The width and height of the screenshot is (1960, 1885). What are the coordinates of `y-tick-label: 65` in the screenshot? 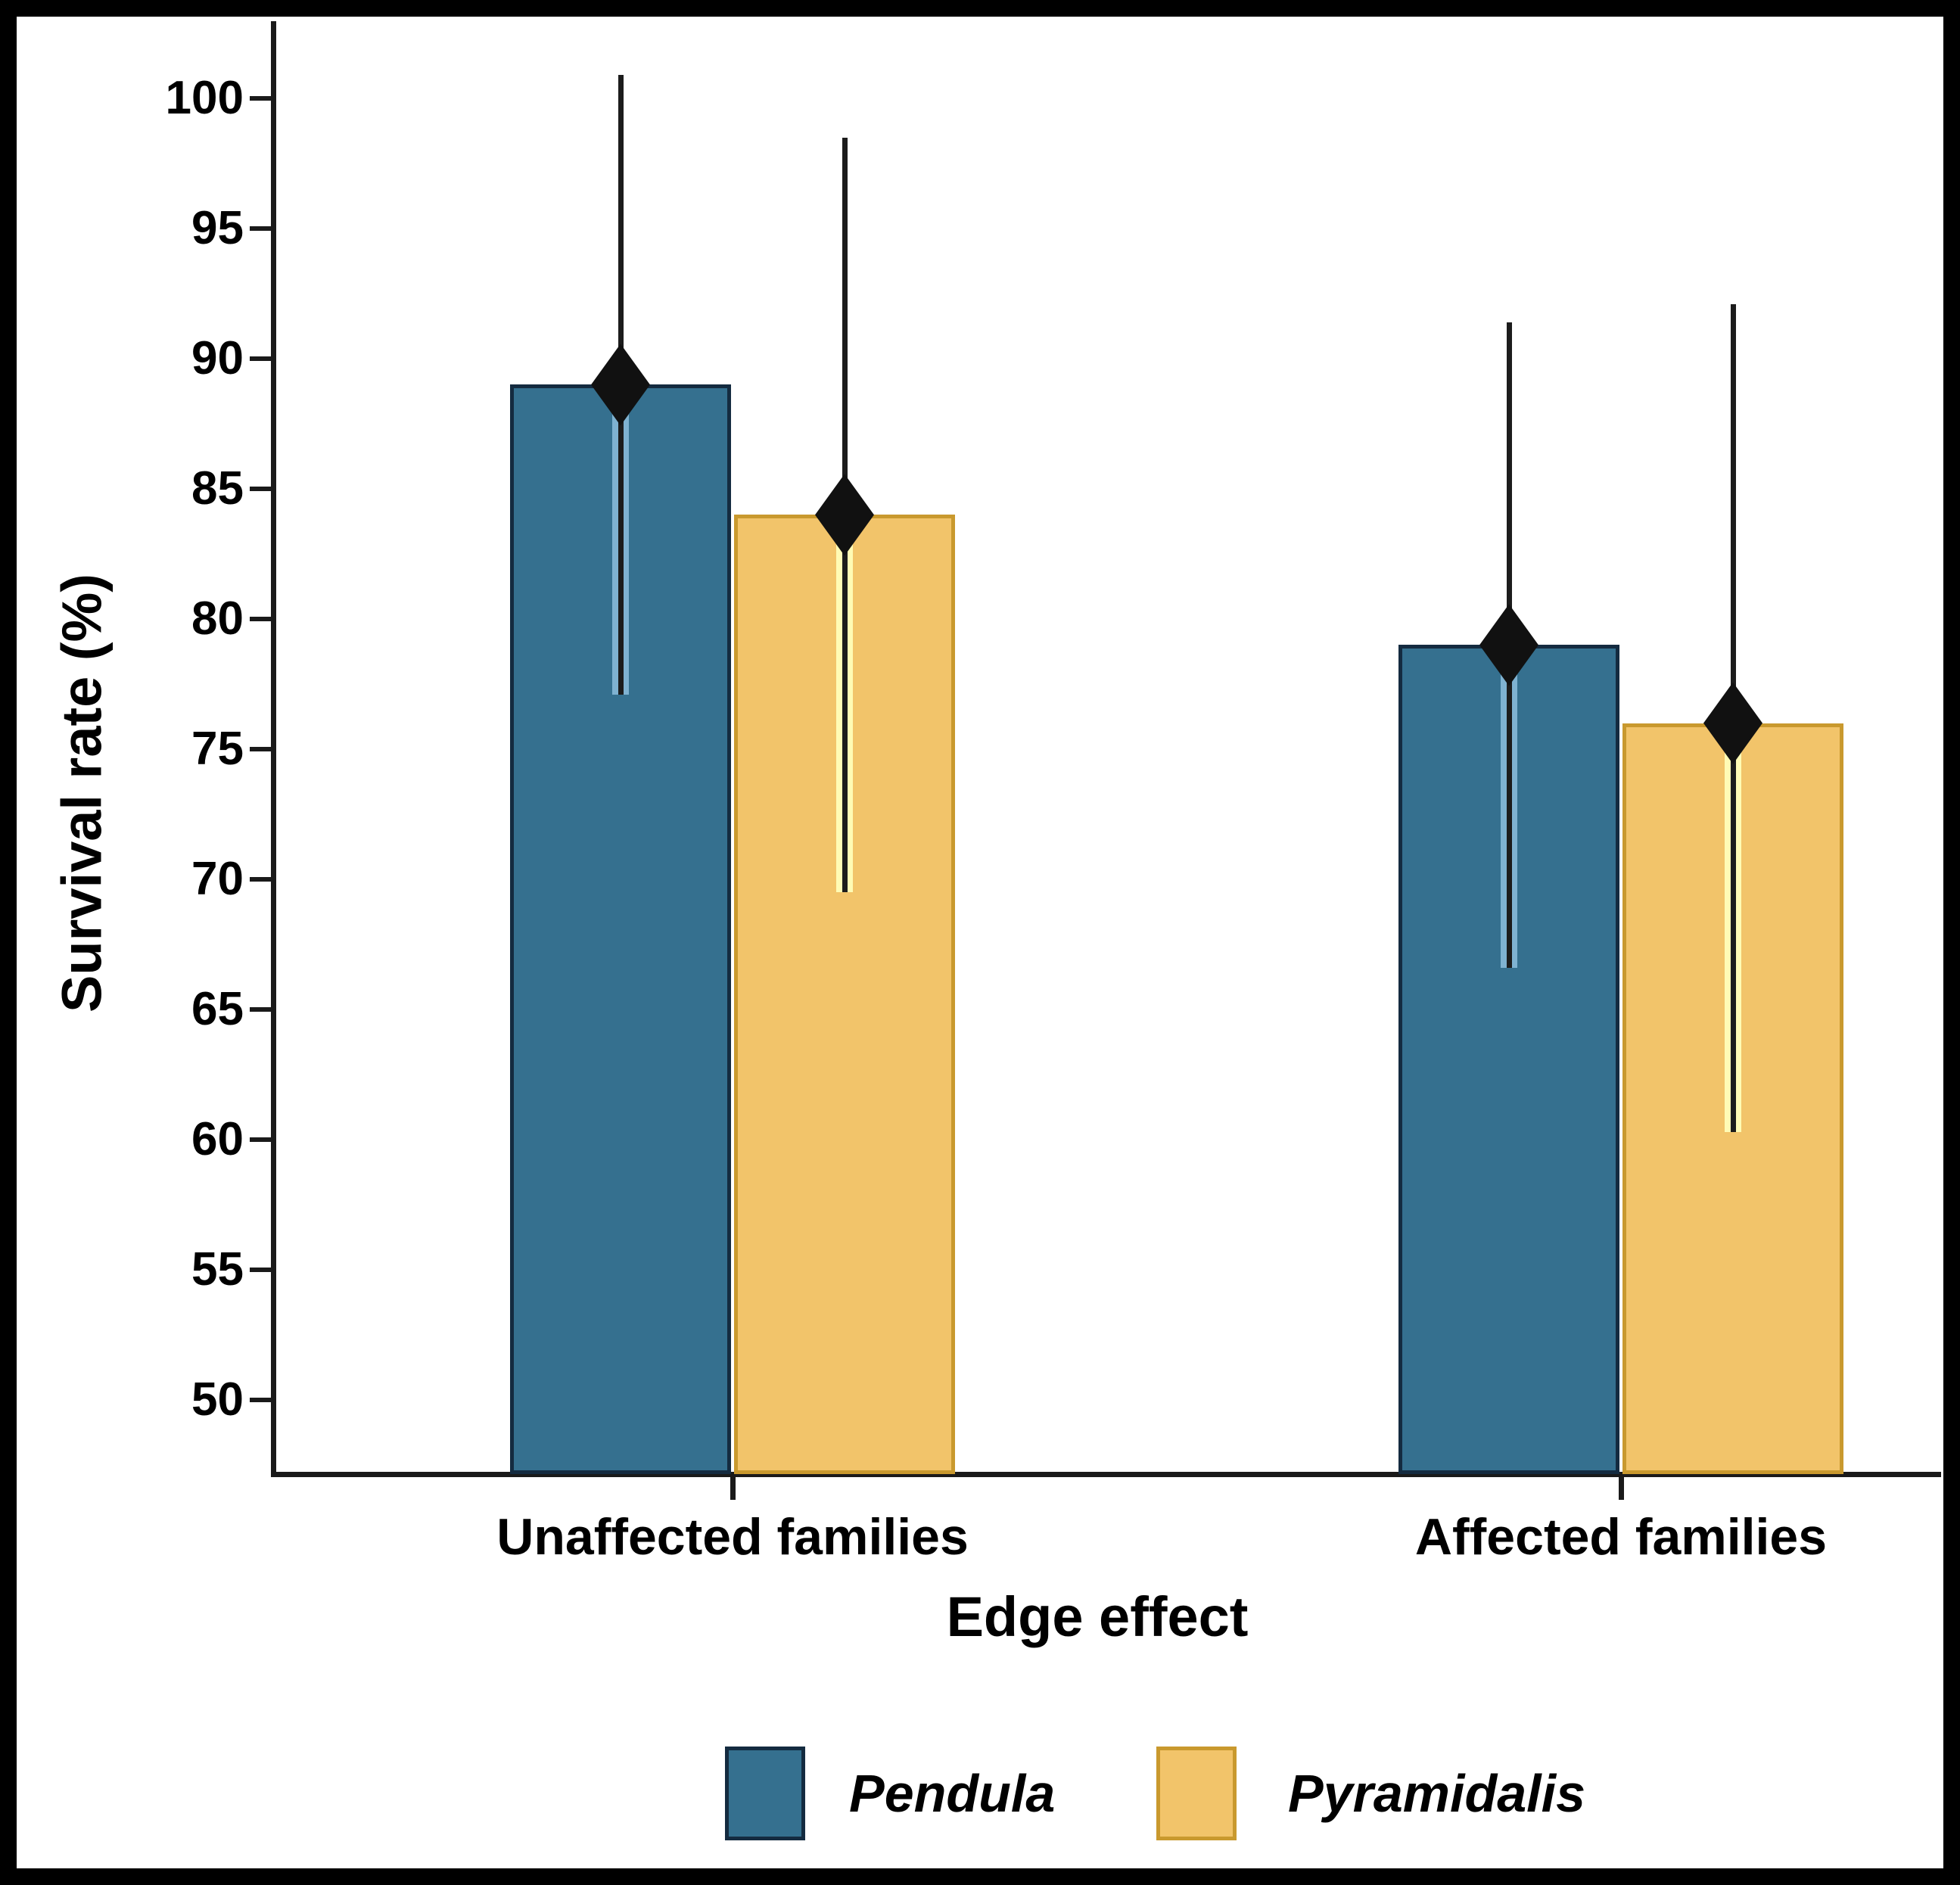 It's located at (217, 1009).